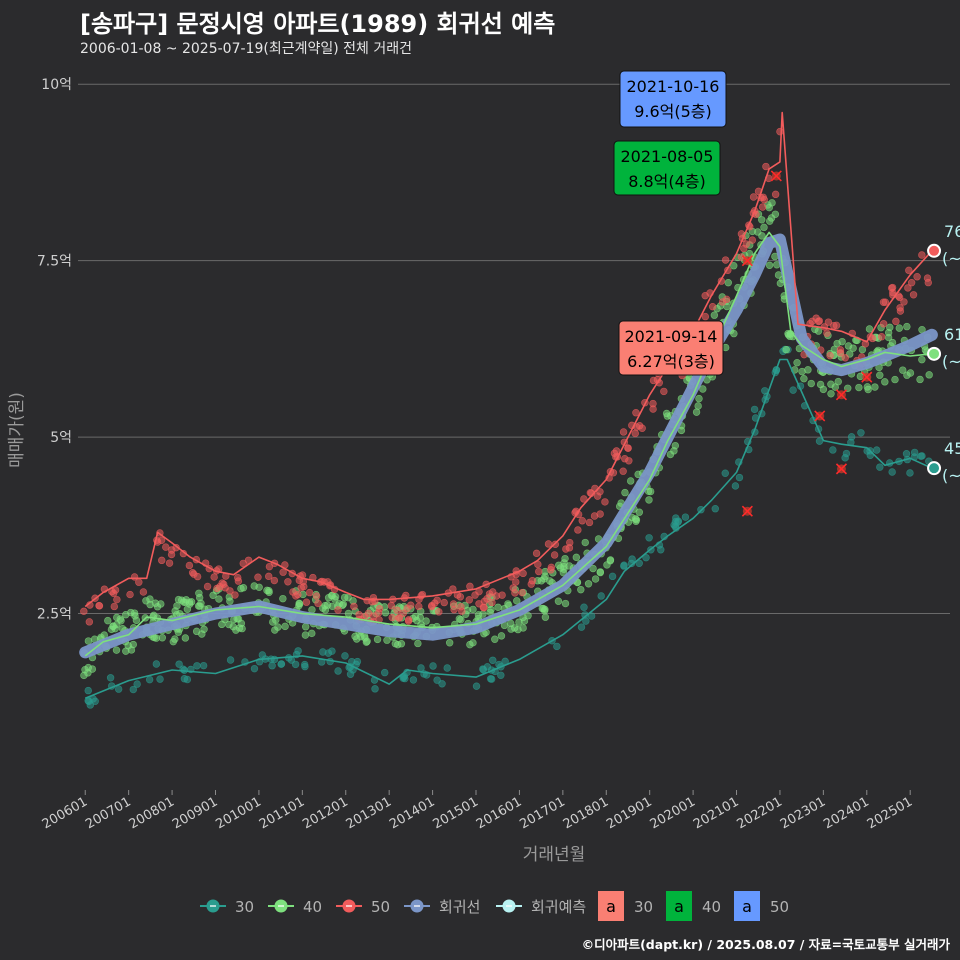  I want to click on y-tick-label: 5억, so click(61, 438).